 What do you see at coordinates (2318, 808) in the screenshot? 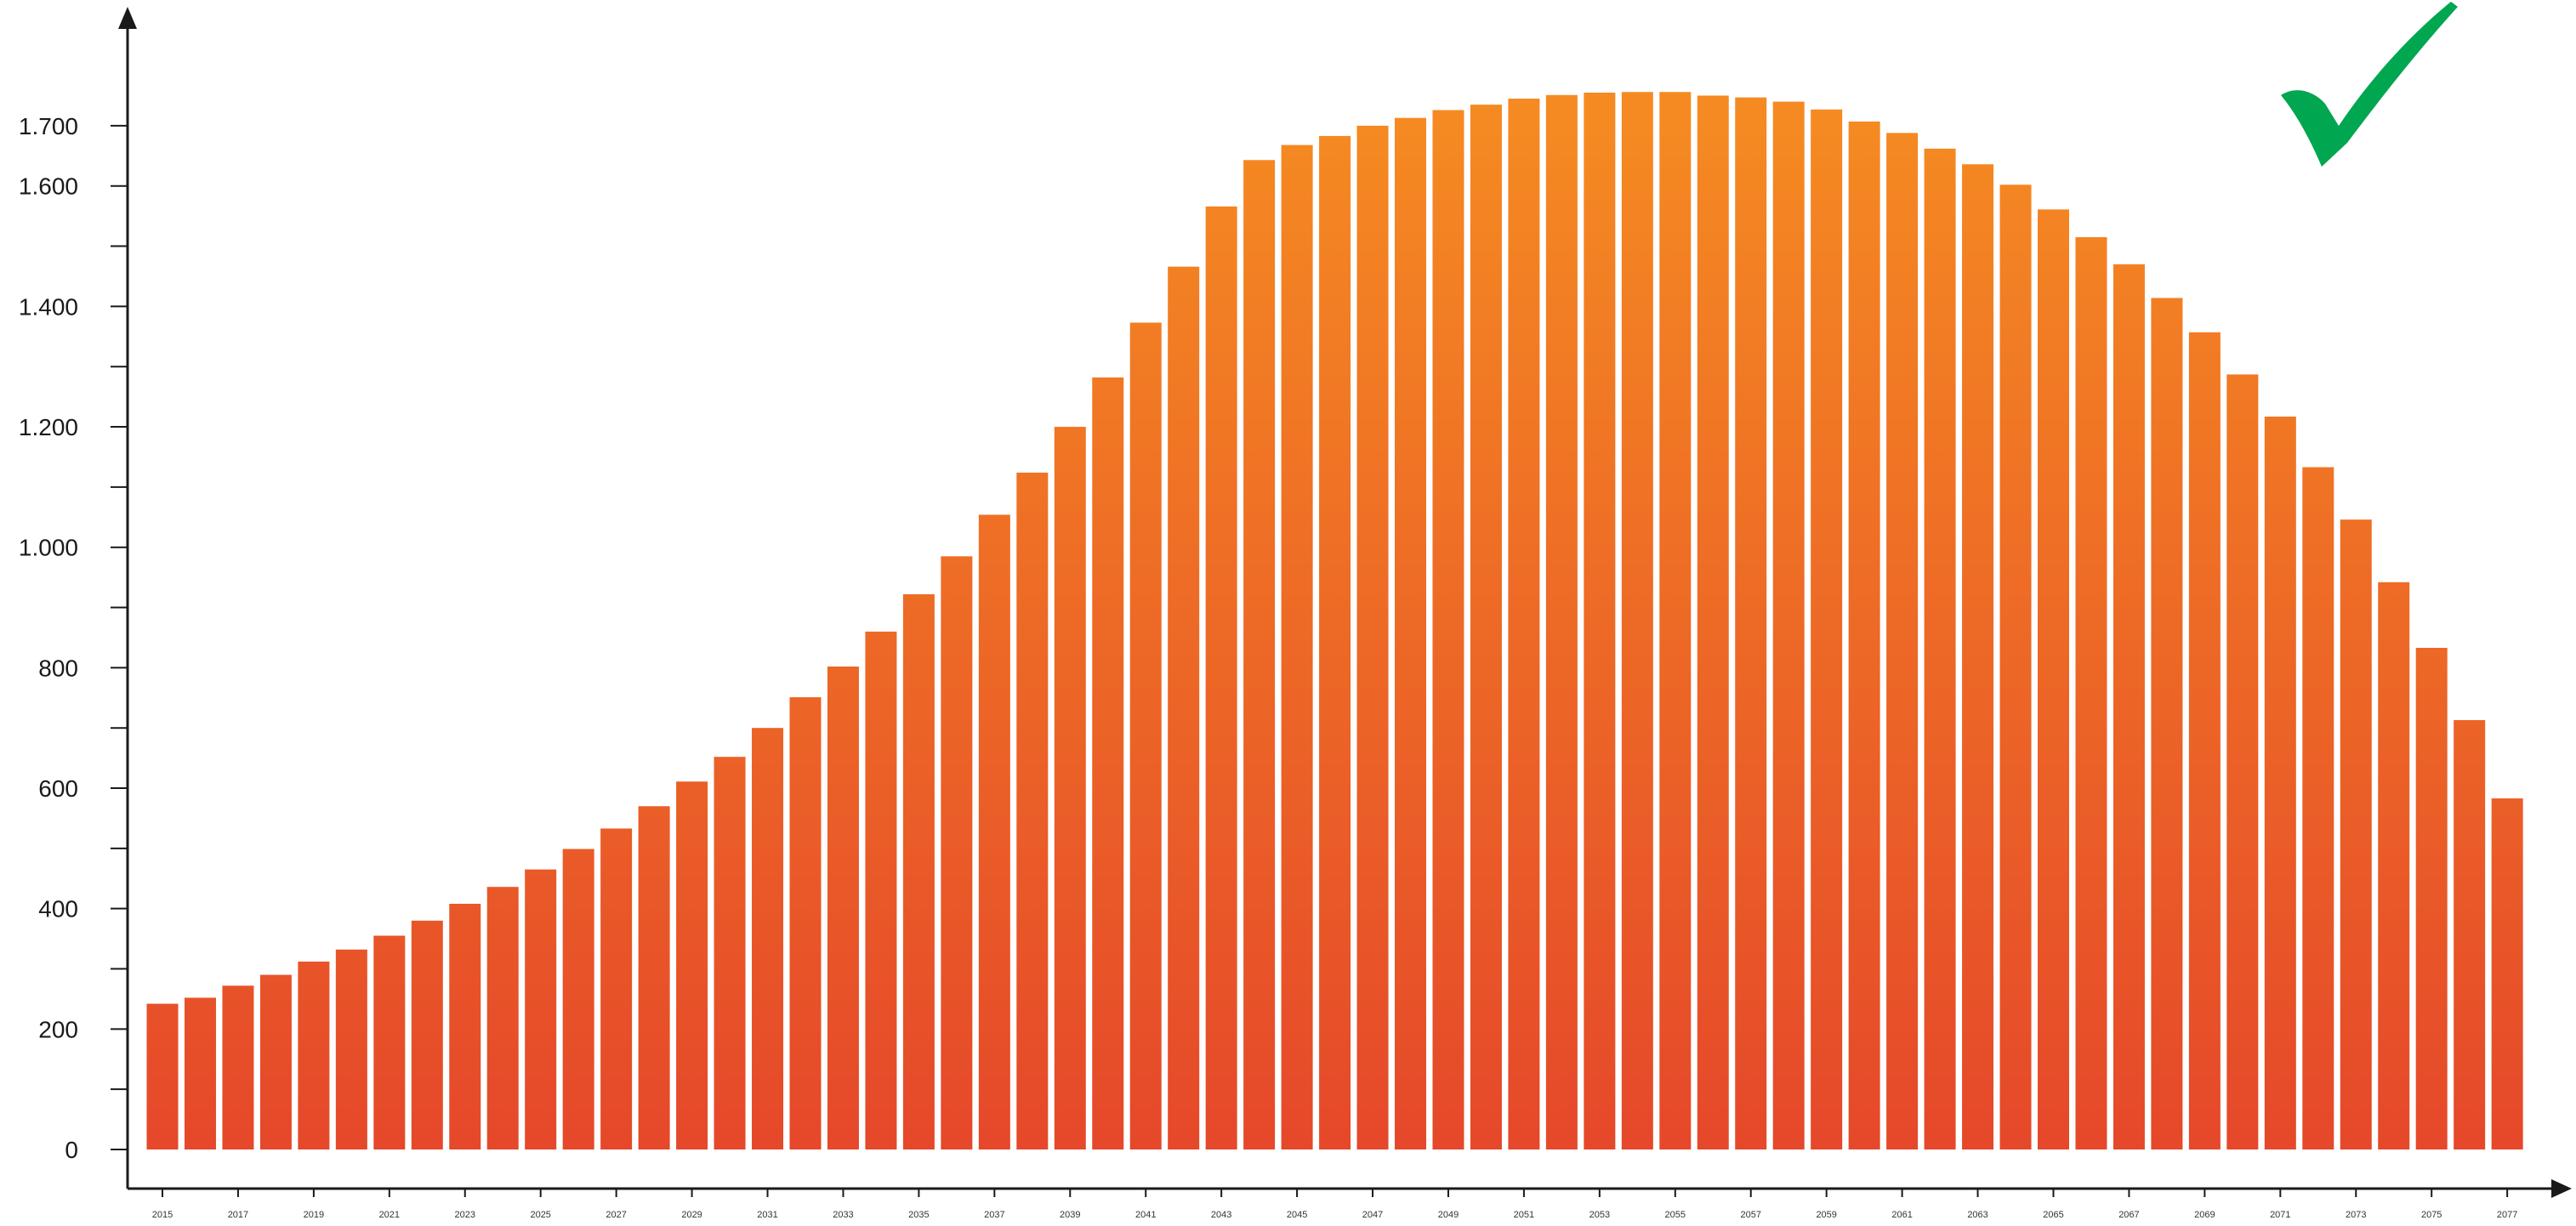
I see `bar-2072` at bounding box center [2318, 808].